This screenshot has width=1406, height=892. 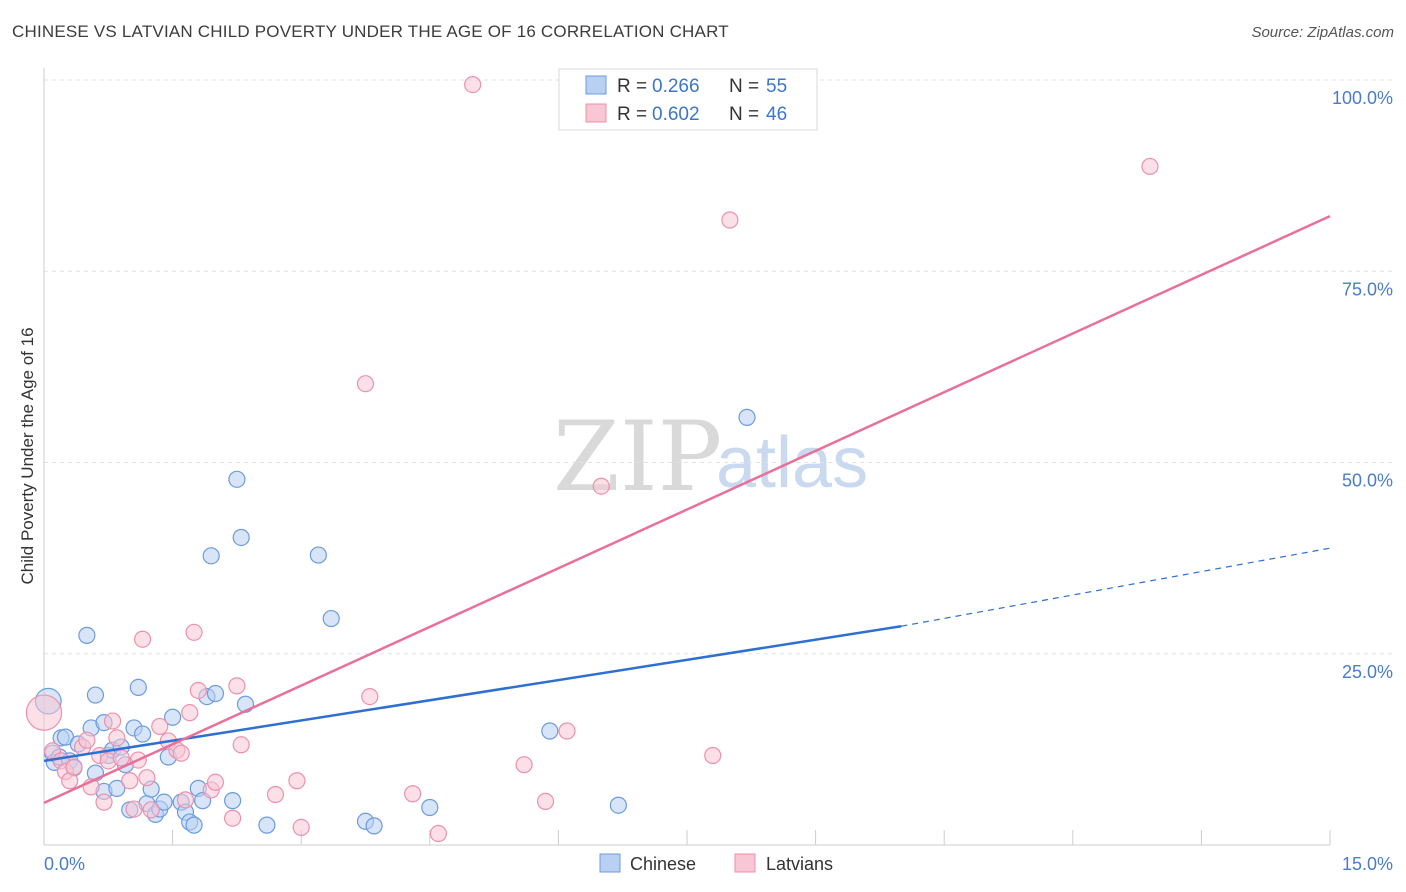 I want to click on y-axis-label: Child Poverty Under the Age of 16, so click(x=27, y=455).